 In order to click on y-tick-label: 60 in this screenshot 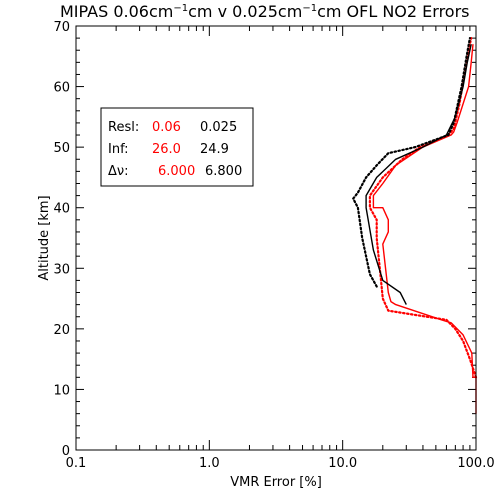, I will do `click(61, 88)`.